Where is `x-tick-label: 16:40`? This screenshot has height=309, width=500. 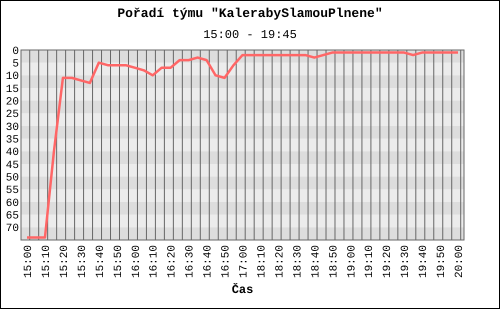
x-tick-label: 16:40 is located at coordinates (208, 261).